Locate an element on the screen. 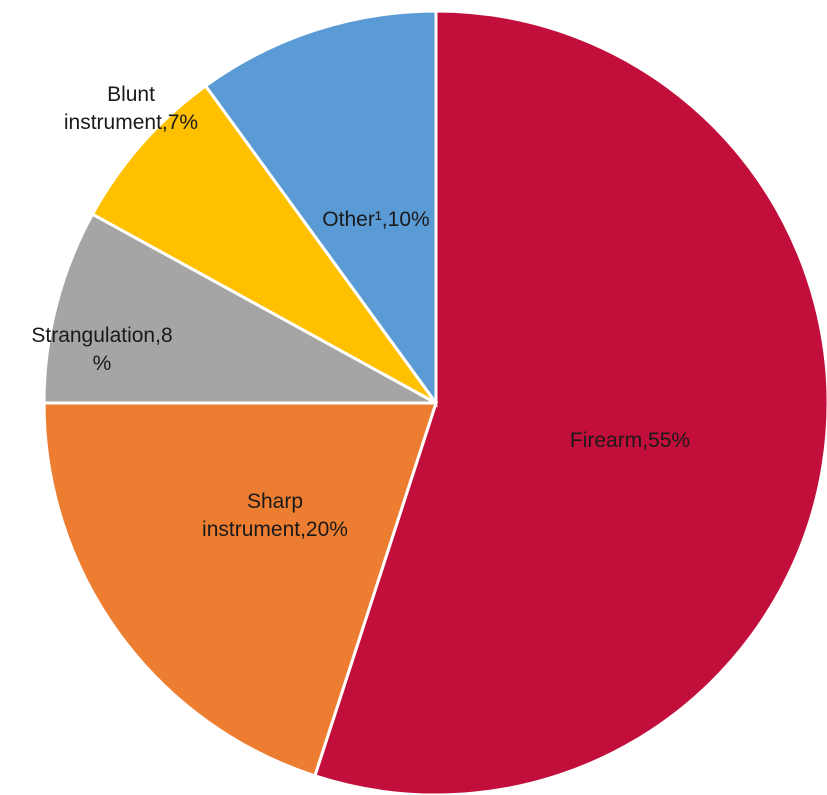 This screenshot has height=795, width=827. pie-slice-other is located at coordinates (320, 208).